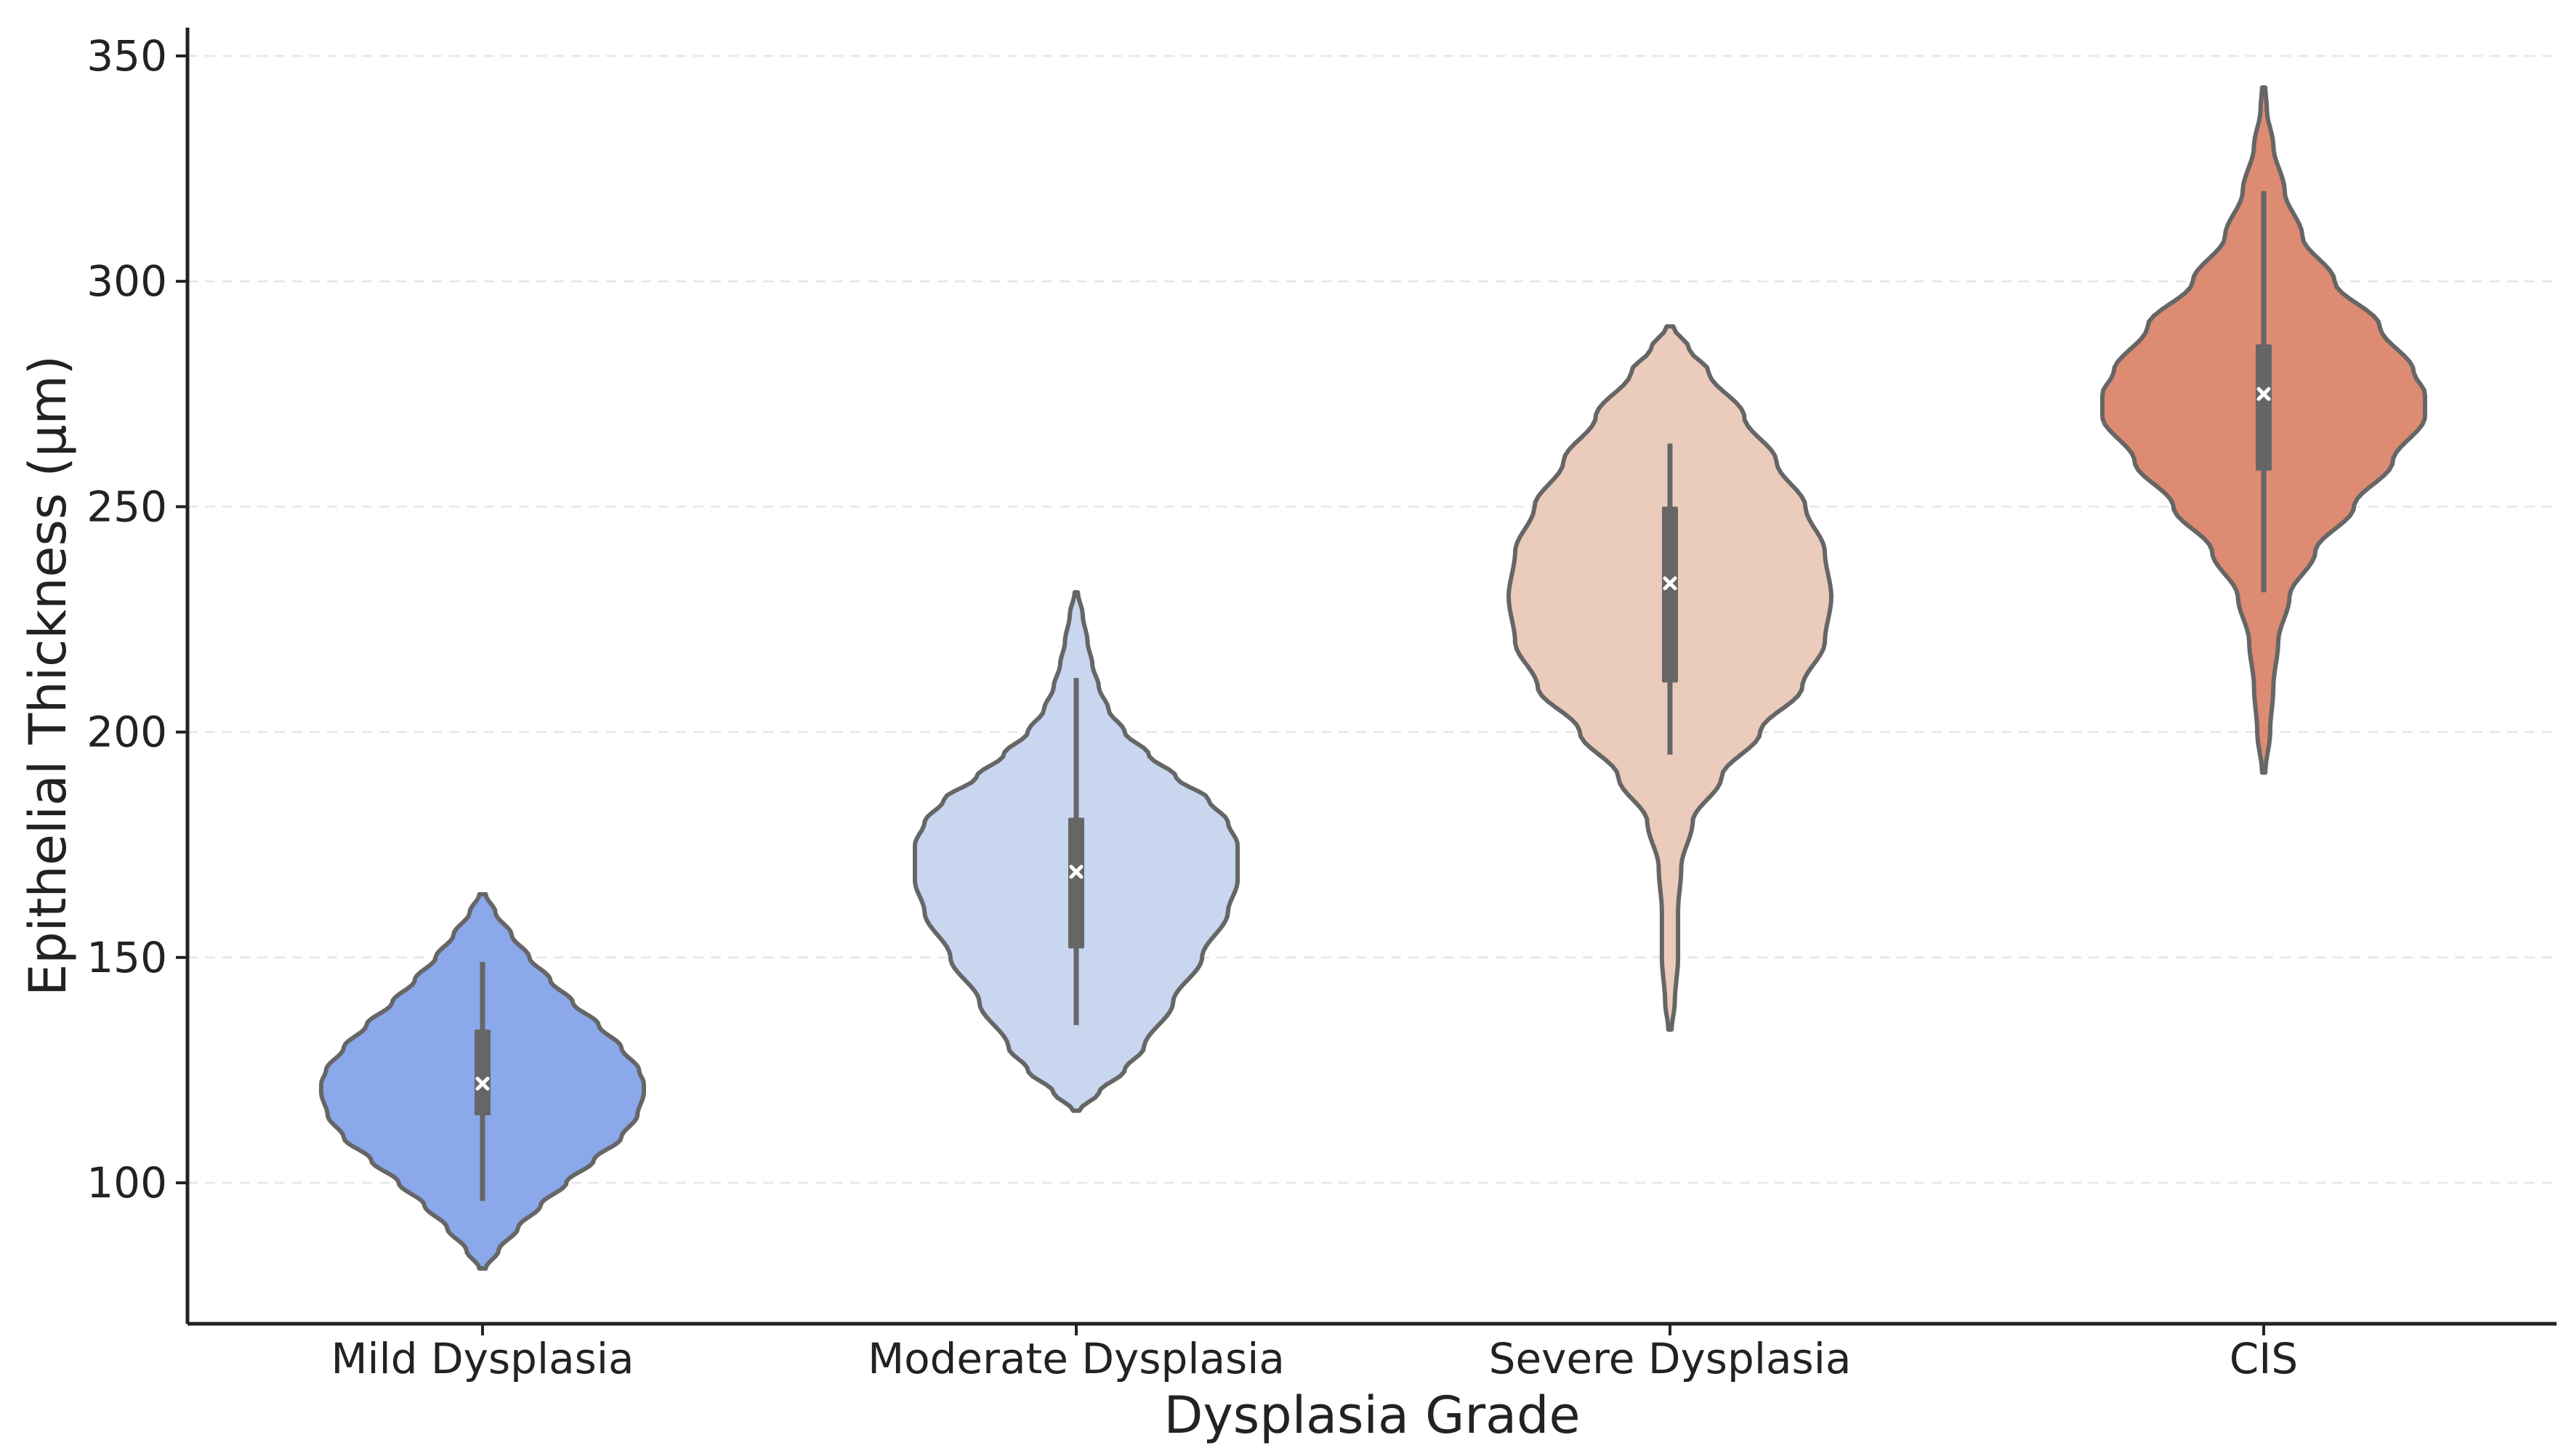 Image resolution: width=2574 pixels, height=1456 pixels. I want to click on y-tick-label: 100, so click(126, 1183).